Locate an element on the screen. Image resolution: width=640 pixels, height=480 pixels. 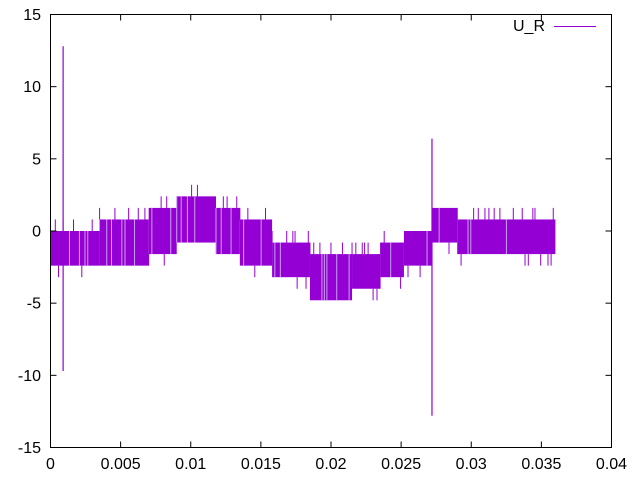
y-tick-label: 0 is located at coordinates (36, 232).